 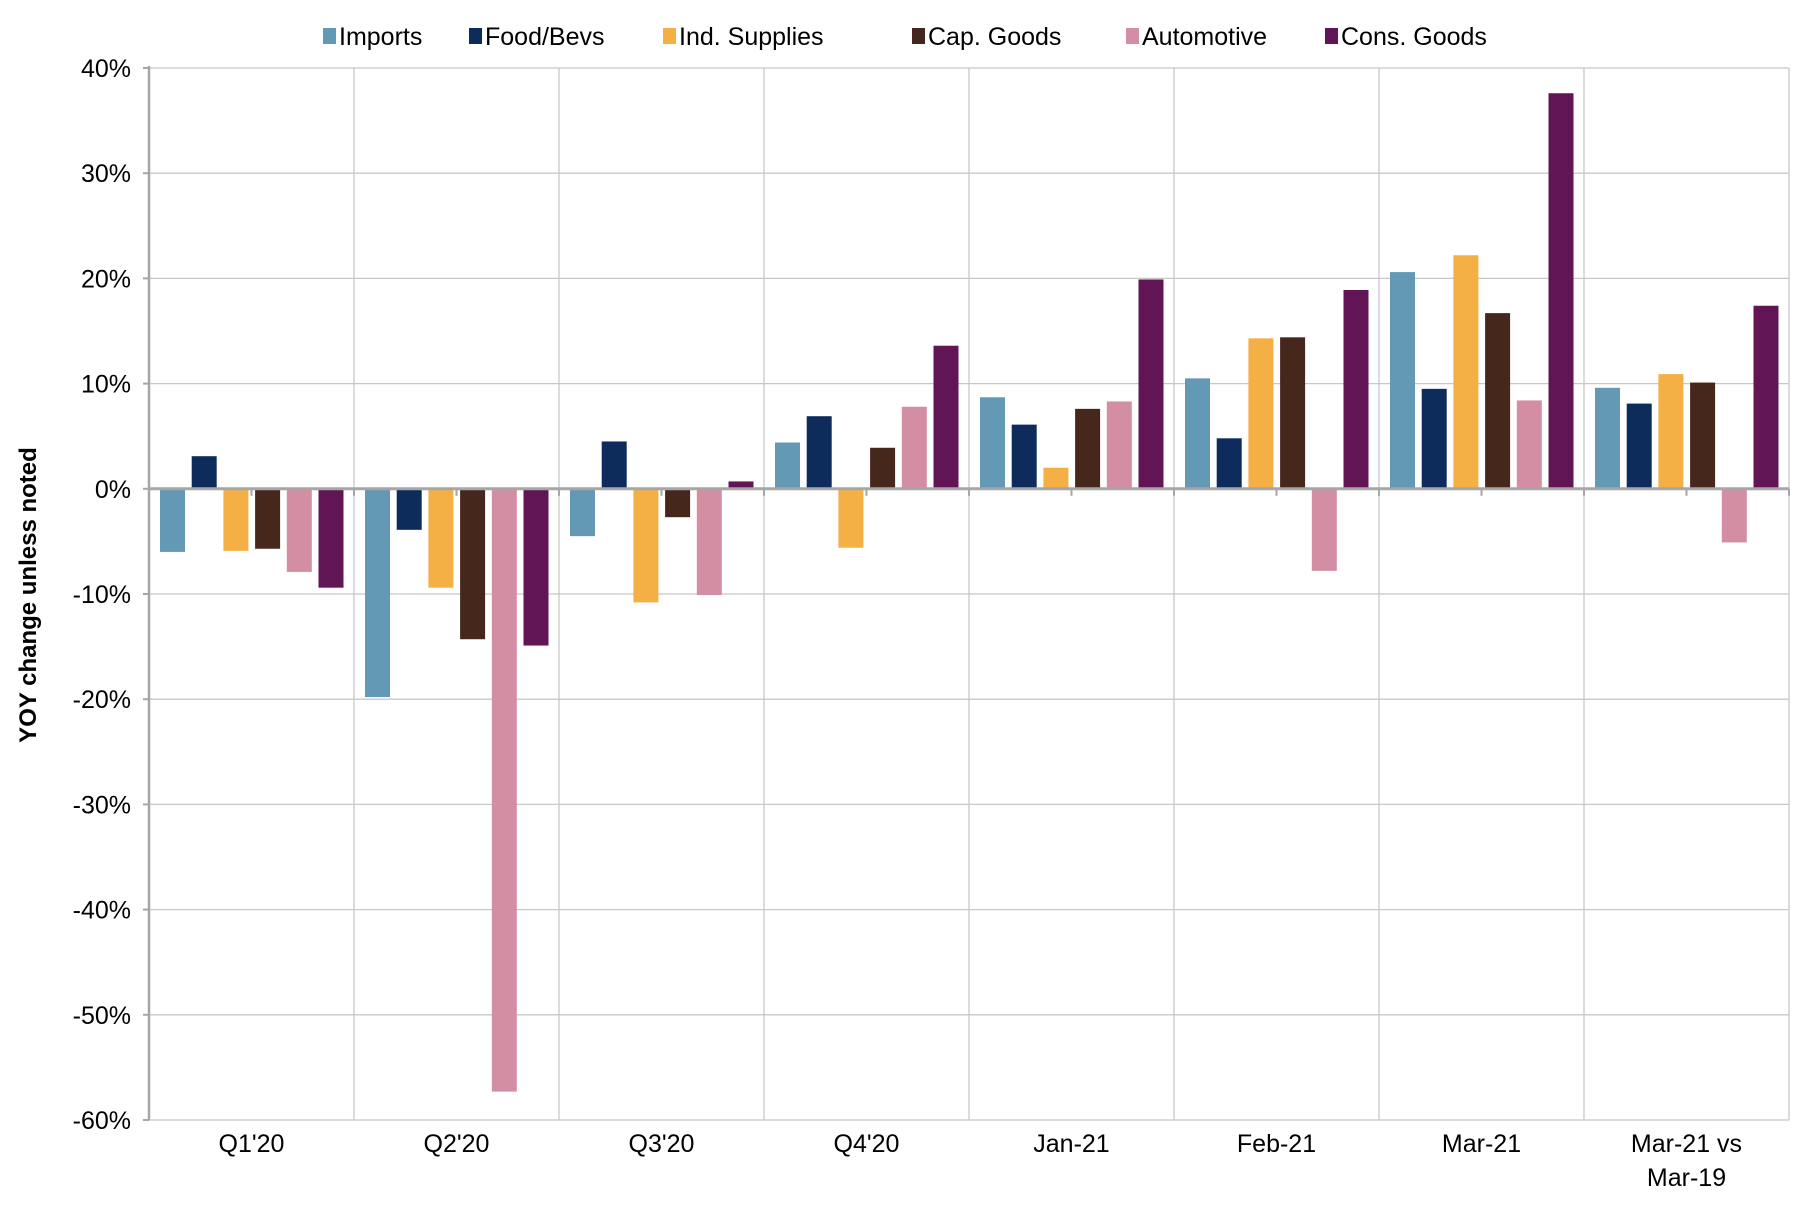 What do you see at coordinates (102, 1016) in the screenshot?
I see `y-tick-label: -50%` at bounding box center [102, 1016].